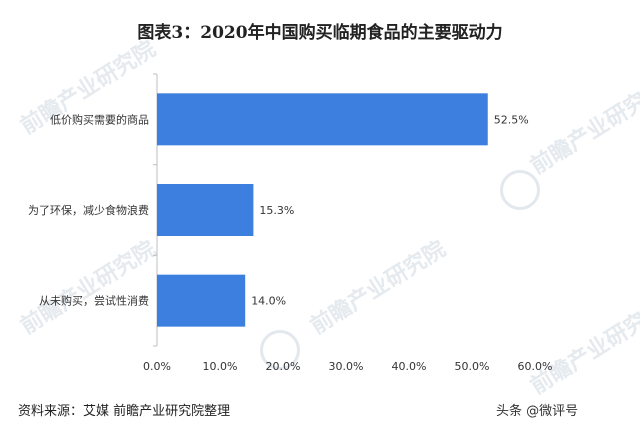  I want to click on x-tick-label: 60.0%, so click(535, 366).